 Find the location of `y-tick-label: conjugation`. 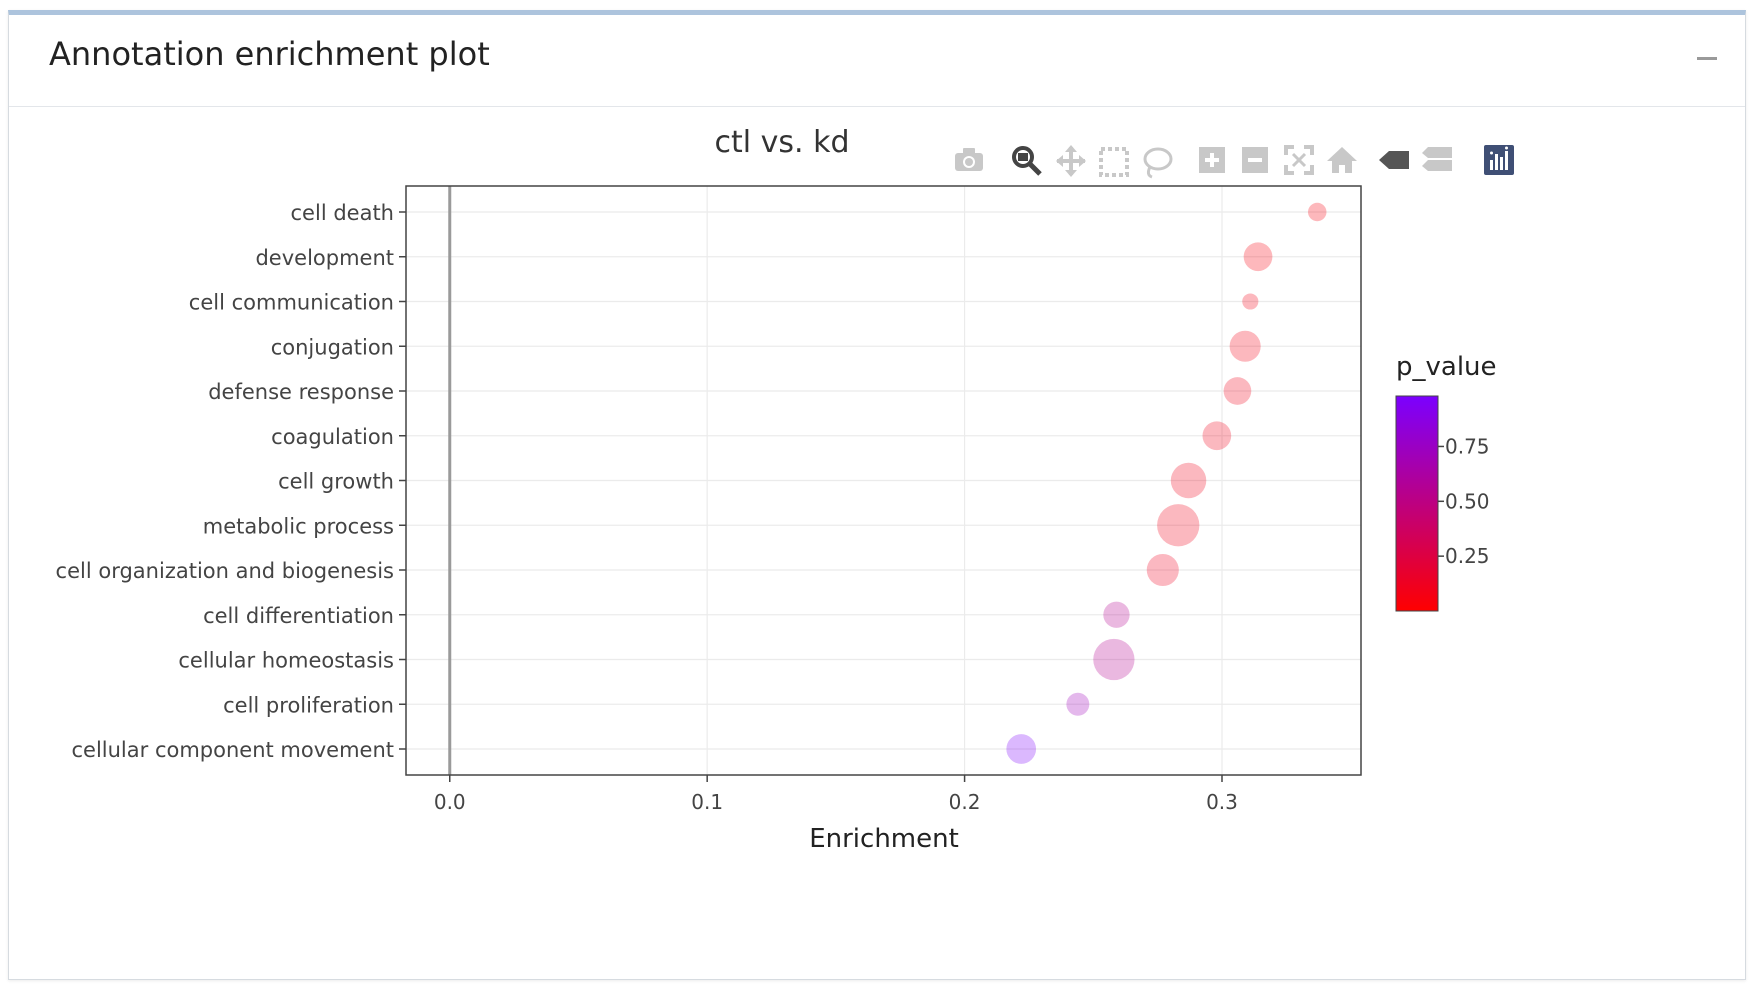

y-tick-label: conjugation is located at coordinates (332, 347).